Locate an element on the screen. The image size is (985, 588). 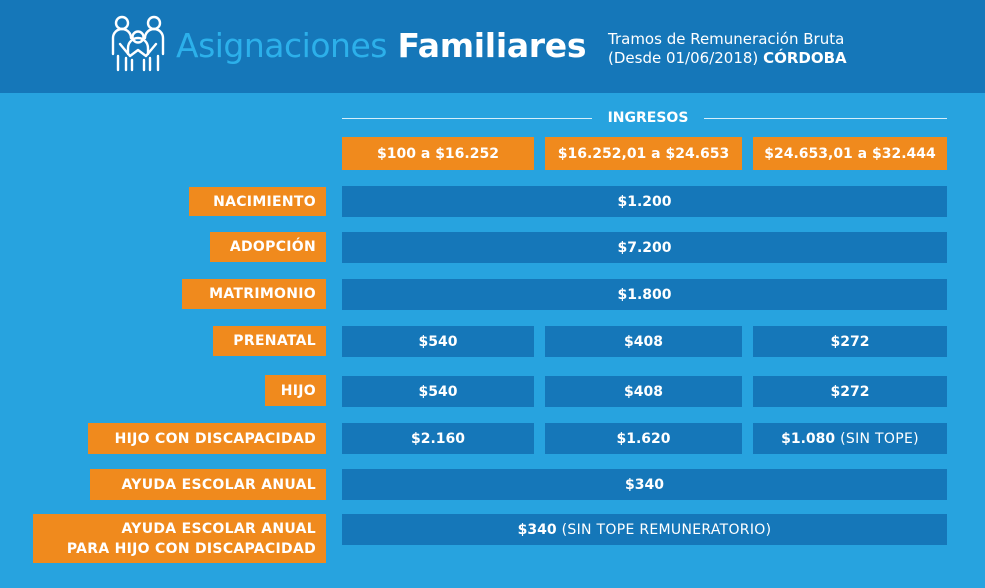
family-icon is located at coordinates (138, 43).